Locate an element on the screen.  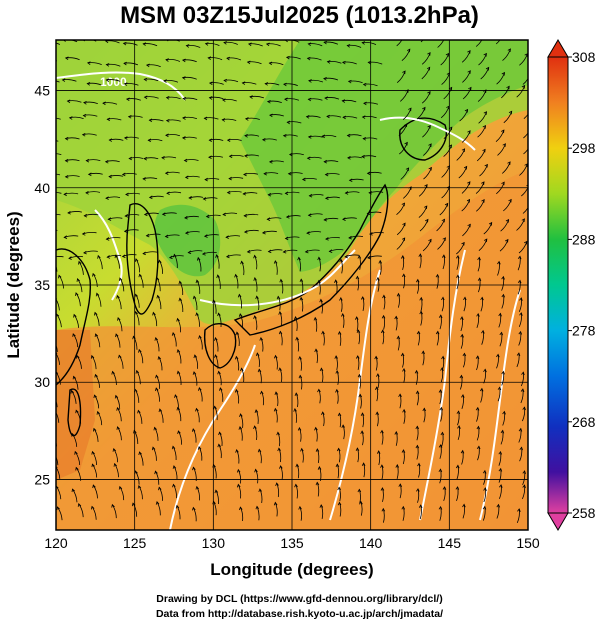
x-axis-label: Longitude (degrees) is located at coordinates (291, 569).